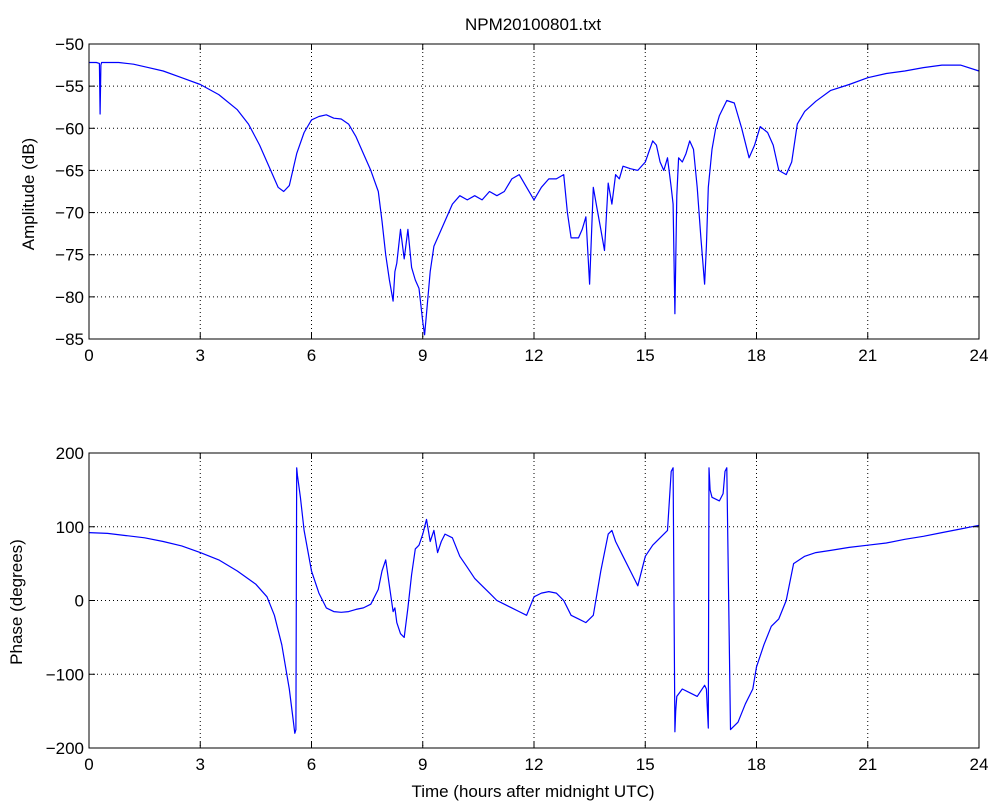  What do you see at coordinates (28, 194) in the screenshot?
I see `amplitude-y-label: Amplitude (dB)` at bounding box center [28, 194].